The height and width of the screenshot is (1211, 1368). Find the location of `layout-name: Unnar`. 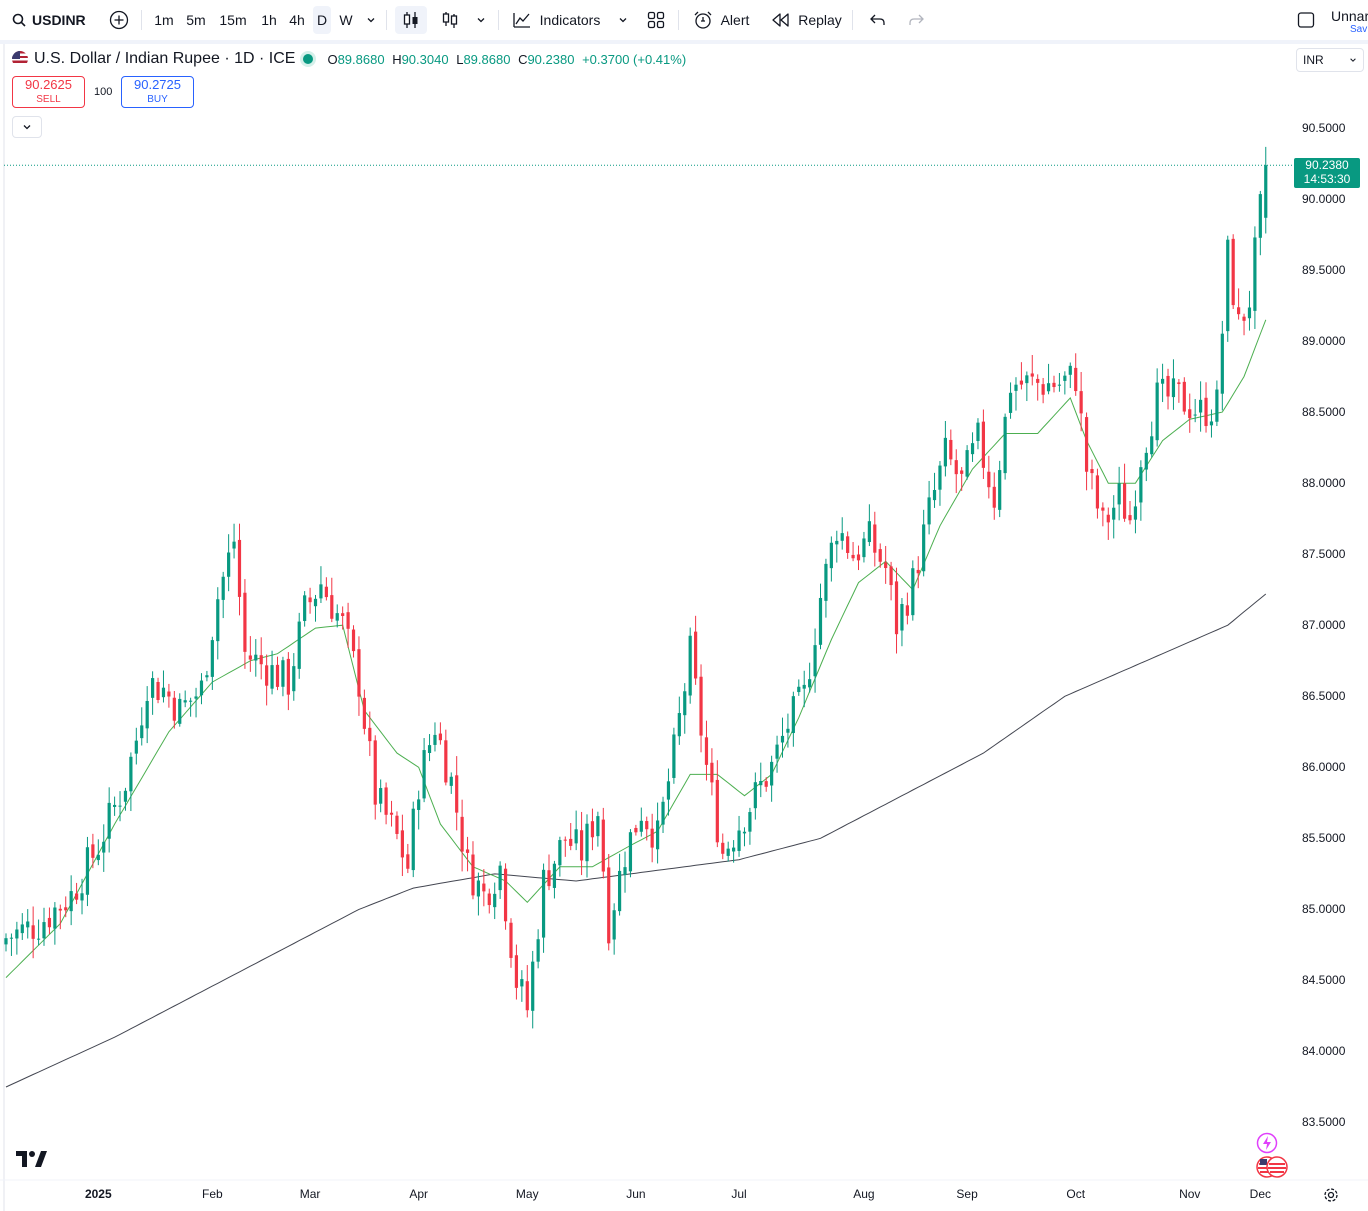

layout-name: Unnar is located at coordinates (1349, 16).